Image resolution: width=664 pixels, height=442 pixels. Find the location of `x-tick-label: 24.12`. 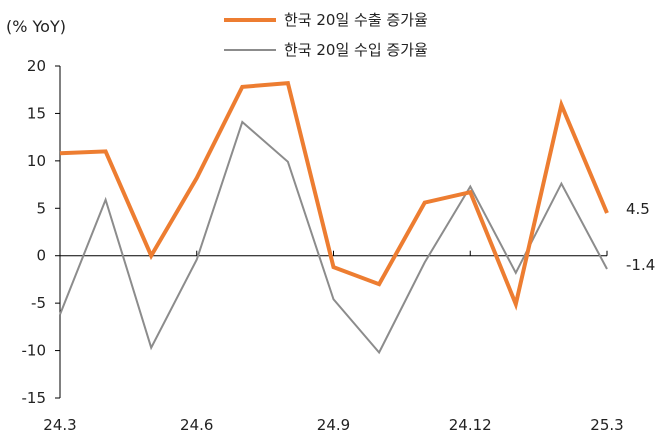

x-tick-label: 24.12 is located at coordinates (470, 425).